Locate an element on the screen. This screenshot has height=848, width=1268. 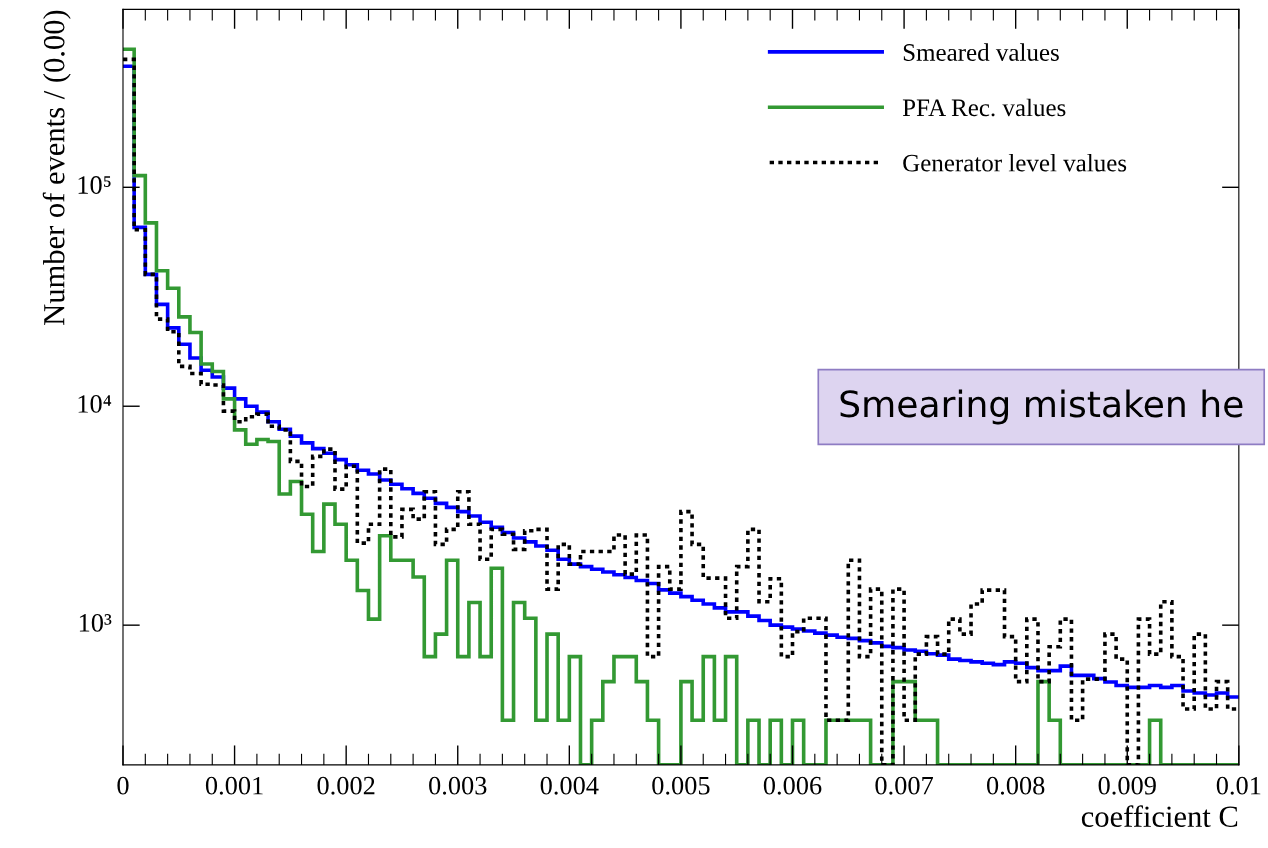
x-tick-label: 0.01 is located at coordinates (1238, 785).